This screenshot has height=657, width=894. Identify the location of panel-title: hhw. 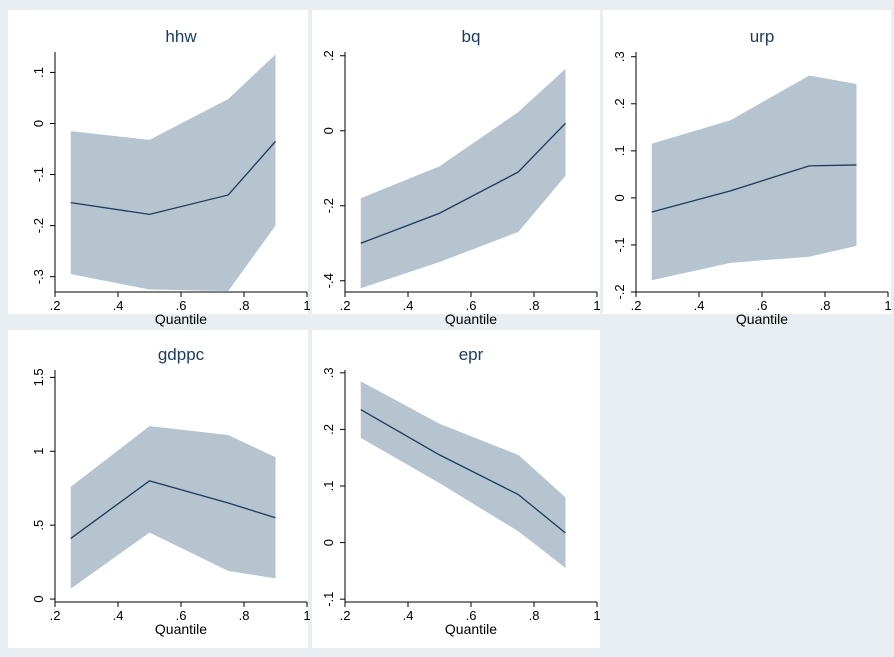
(181, 36).